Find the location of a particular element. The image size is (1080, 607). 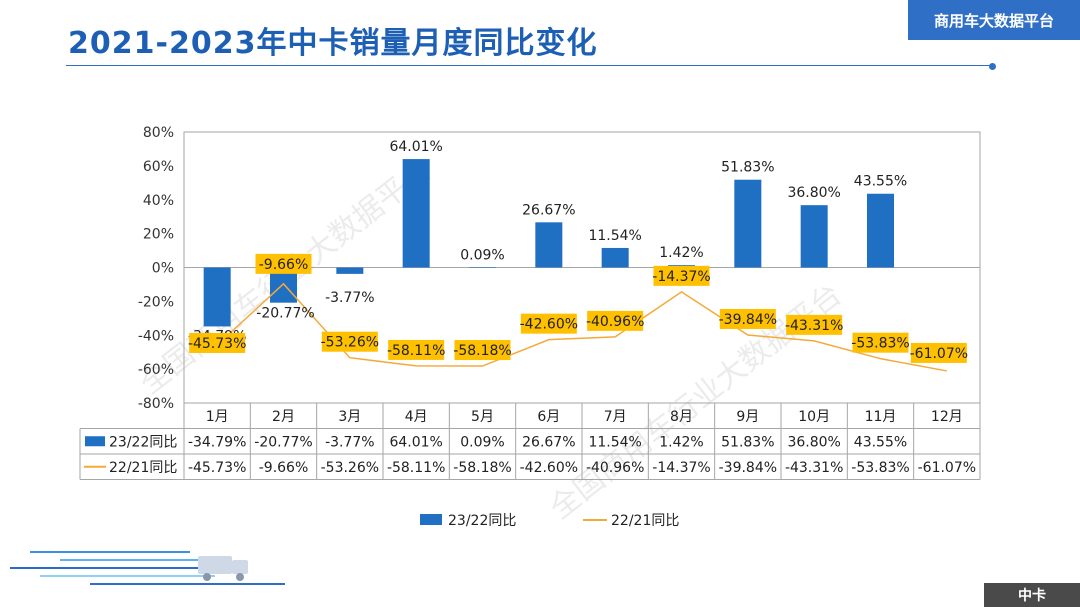

svg-text: -39.84% is located at coordinates (748, 320).